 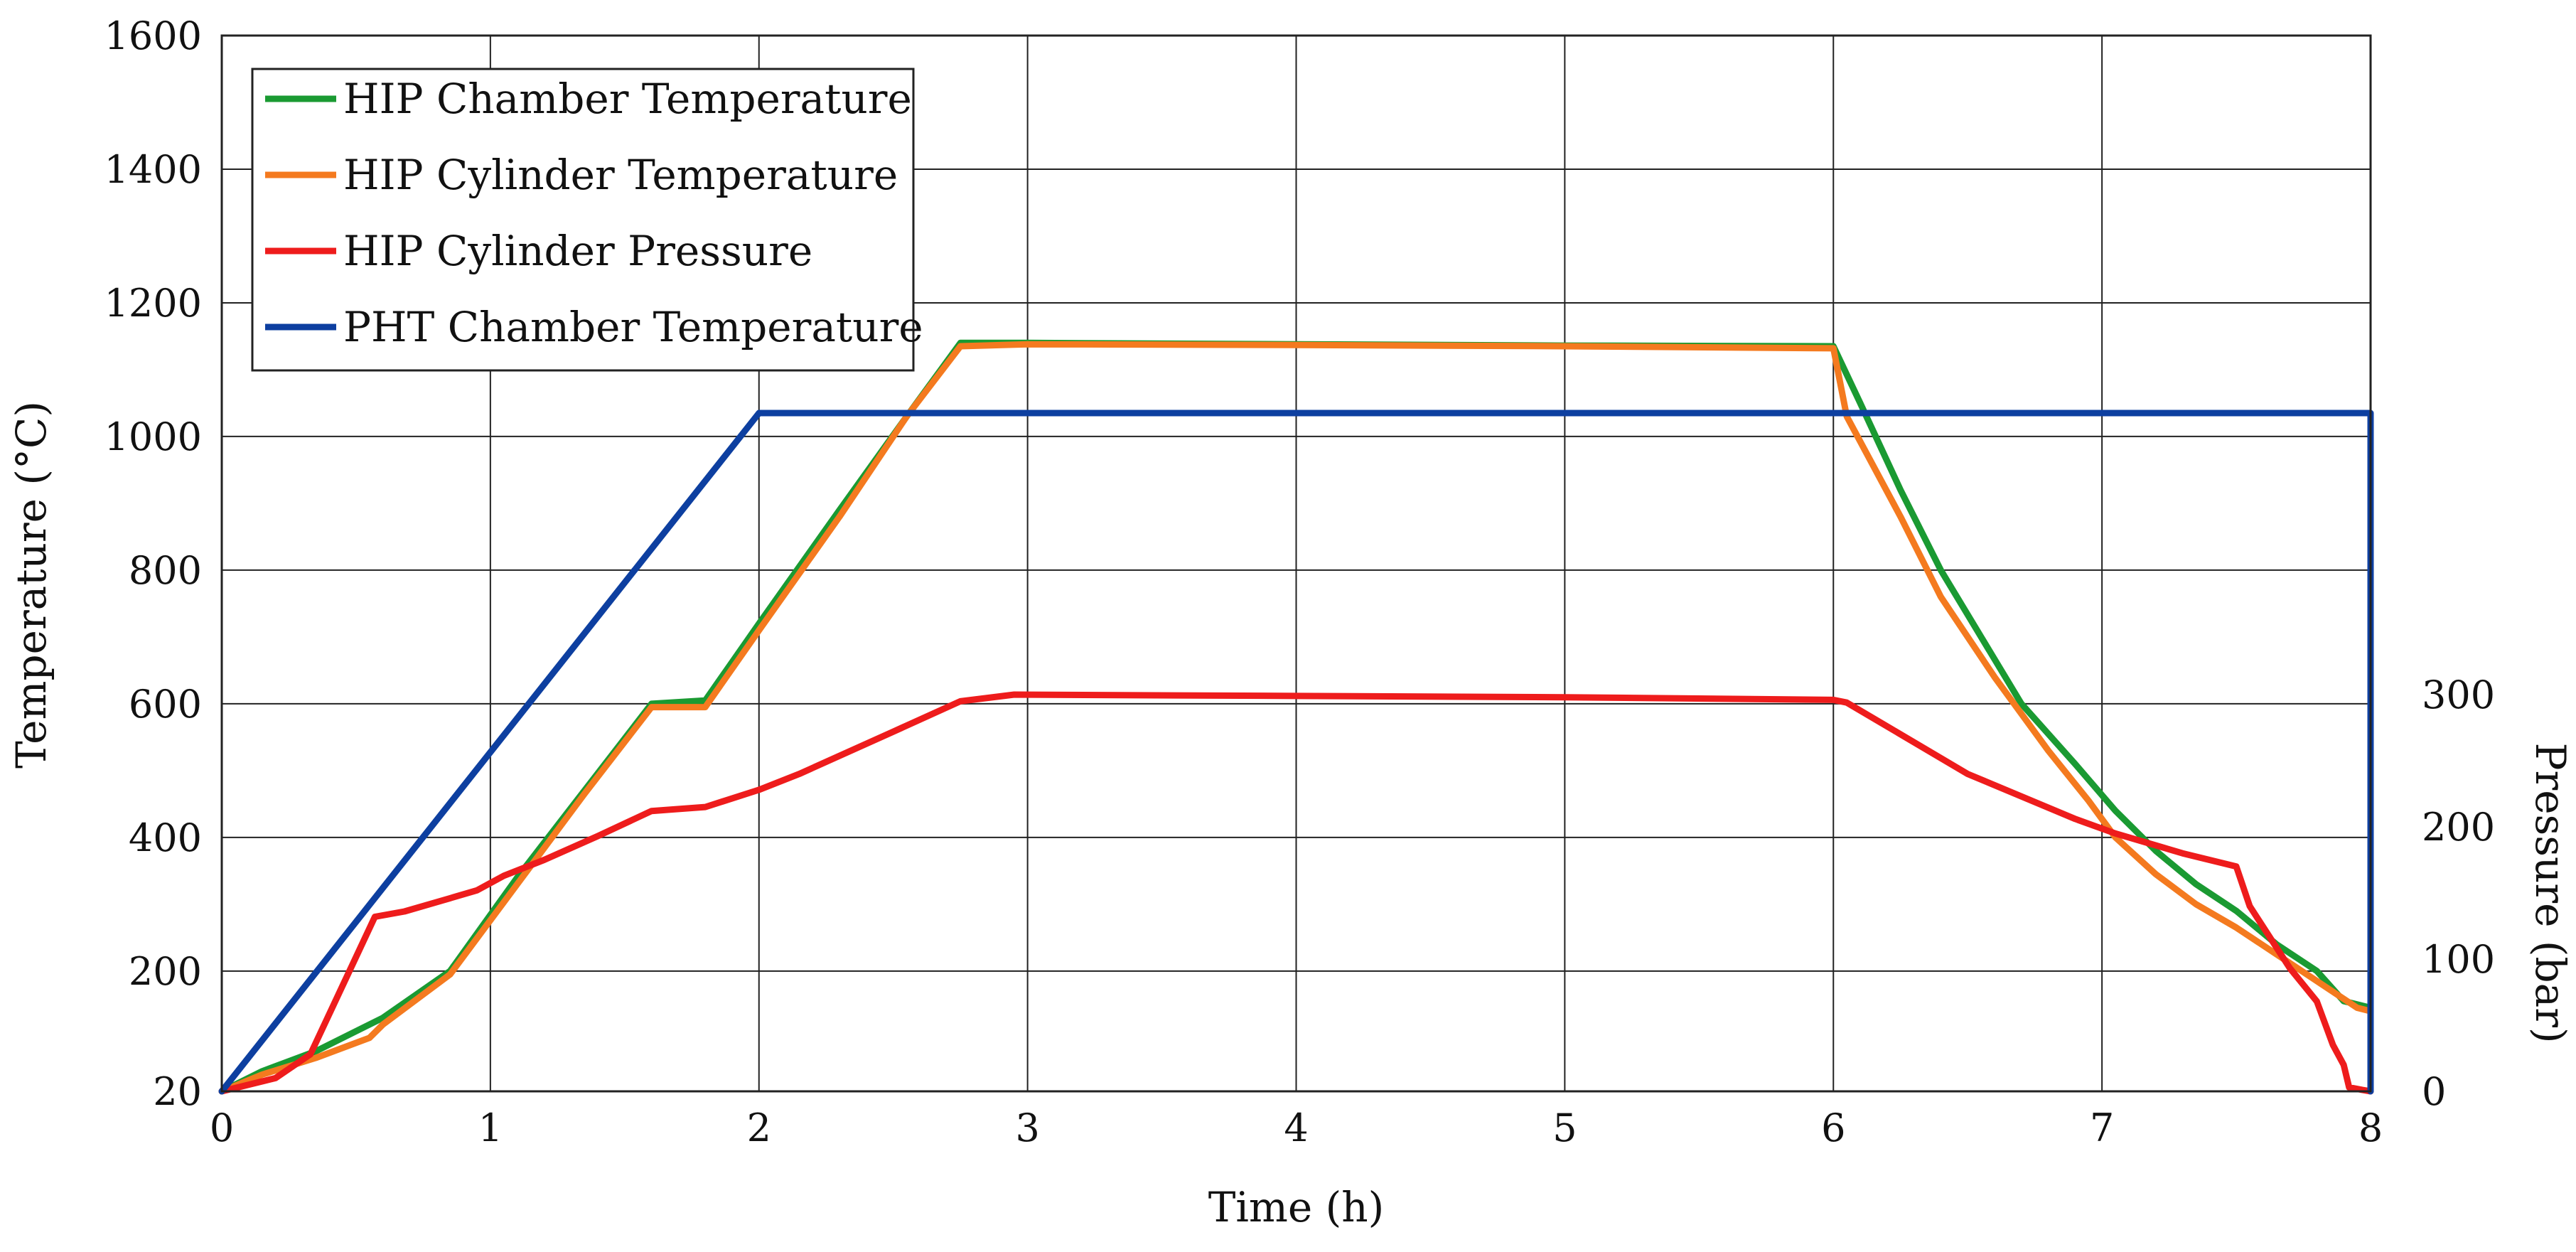 What do you see at coordinates (153, 303) in the screenshot?
I see `y-tick-label: 1200` at bounding box center [153, 303].